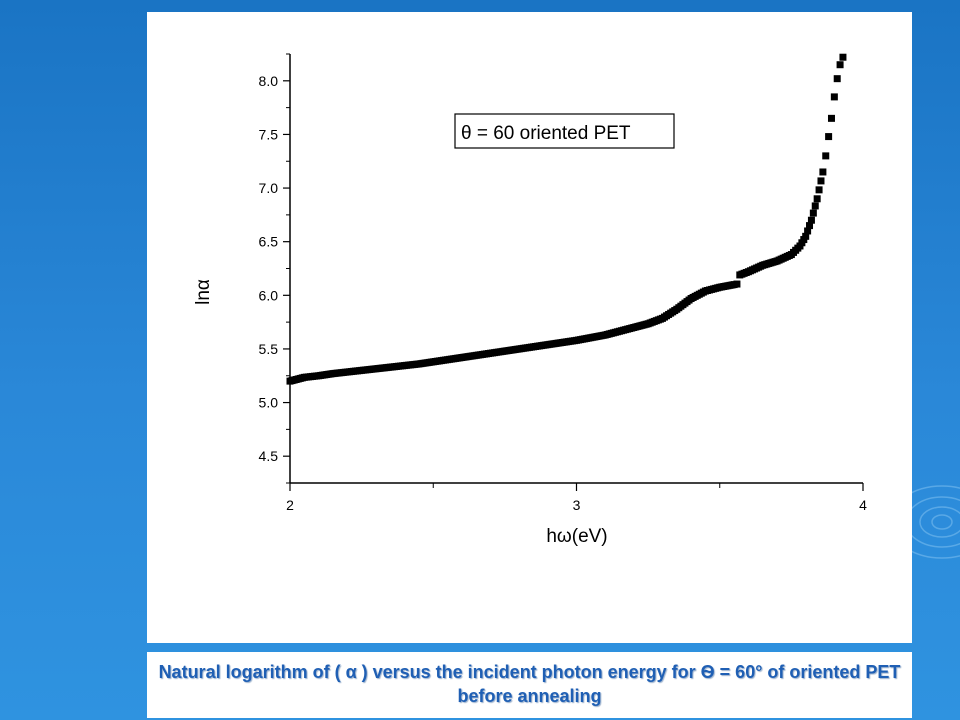 This screenshot has width=960, height=720. Describe the element at coordinates (269, 349) in the screenshot. I see `y-tick-label: 5.5` at that location.